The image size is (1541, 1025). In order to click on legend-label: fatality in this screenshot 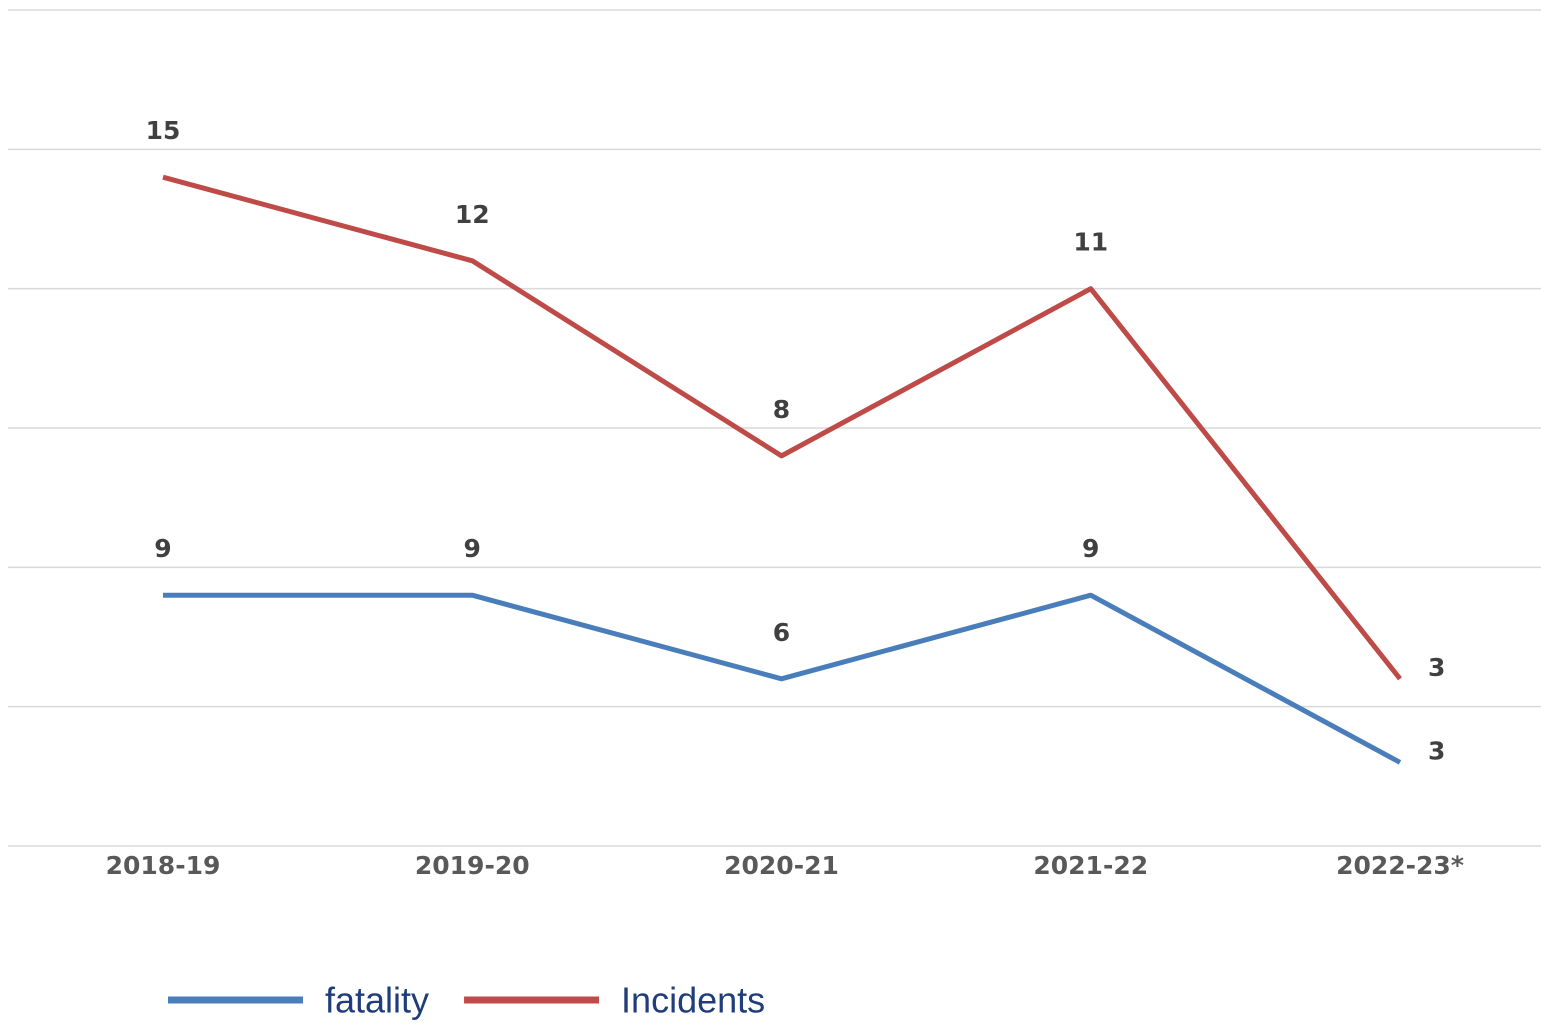, I will do `click(377, 1000)`.